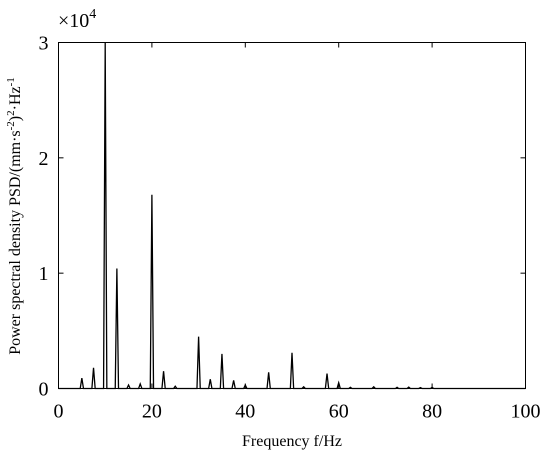  Describe the element at coordinates (15, 242) in the screenshot. I see `y-axis-label-main: Power spectral density PSD/(mm·s` at that location.